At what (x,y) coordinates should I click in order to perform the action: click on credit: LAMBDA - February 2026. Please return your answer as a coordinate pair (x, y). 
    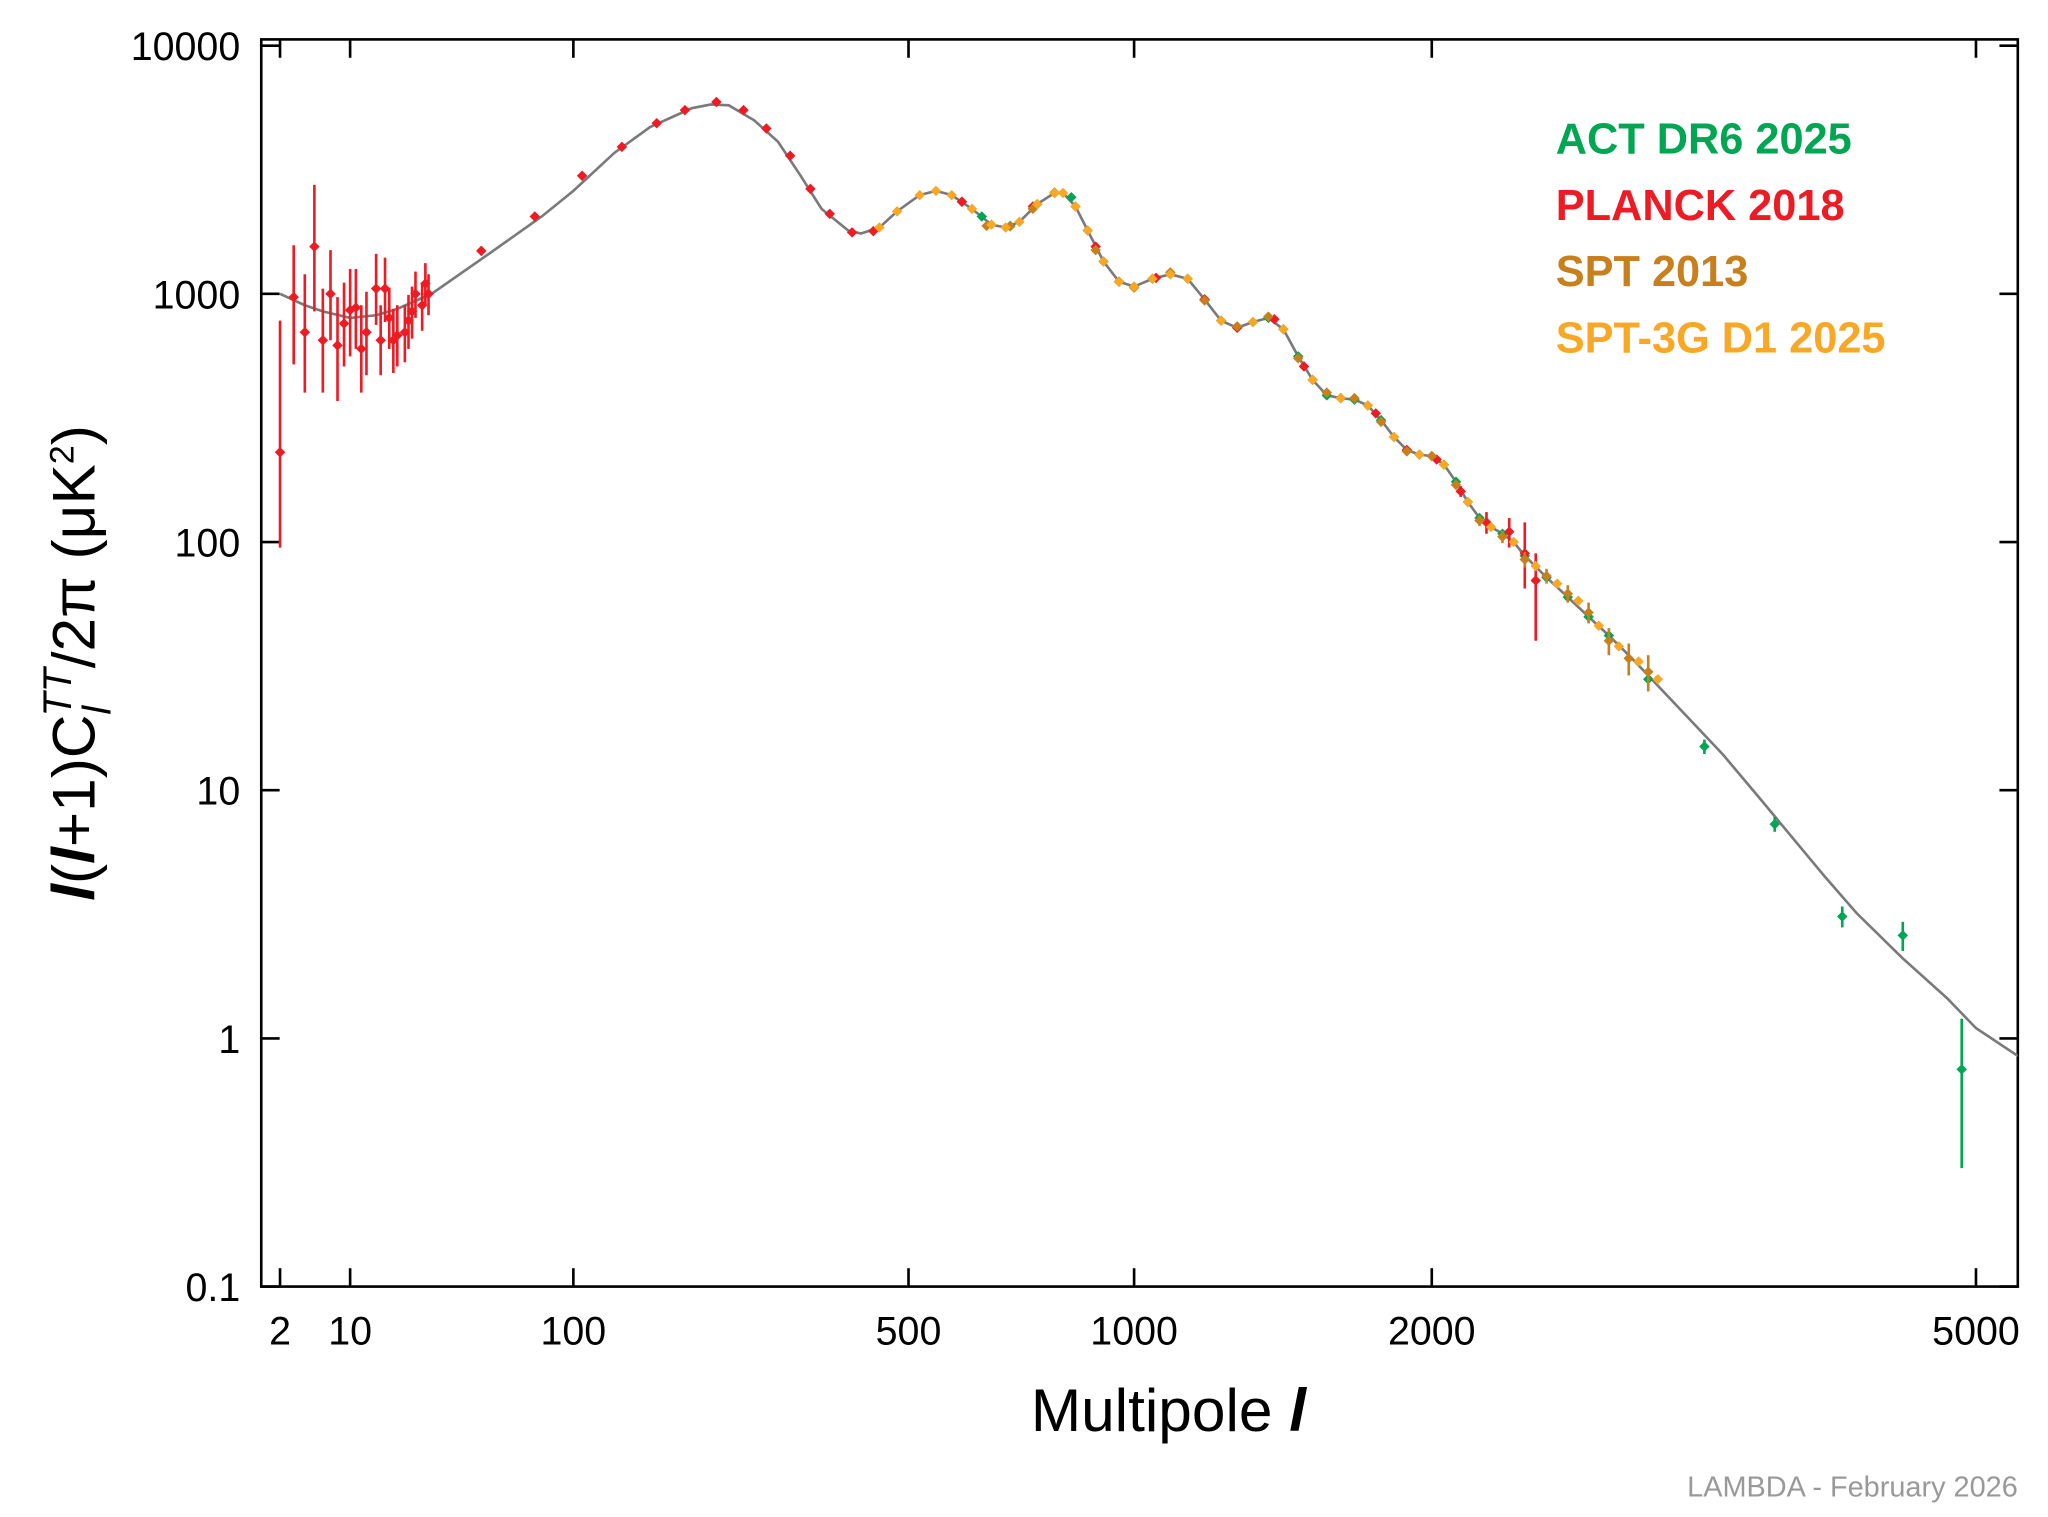
    Looking at the image, I should click on (1852, 1488).